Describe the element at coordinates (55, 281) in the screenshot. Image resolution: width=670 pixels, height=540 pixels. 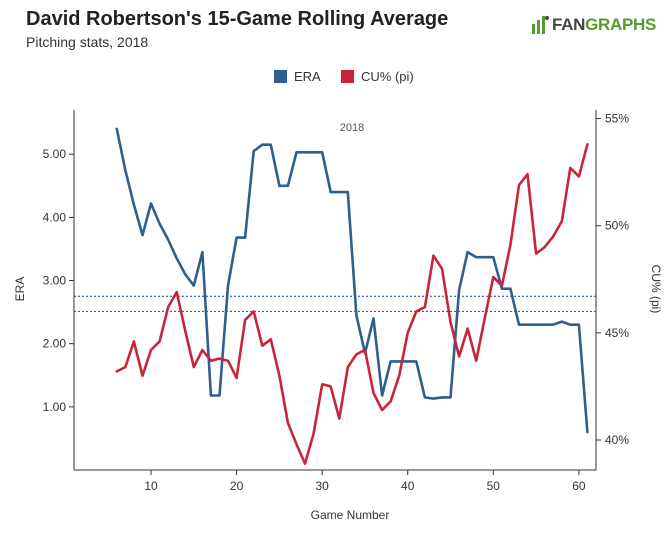
I see `y-tick-label: 3.00` at that location.